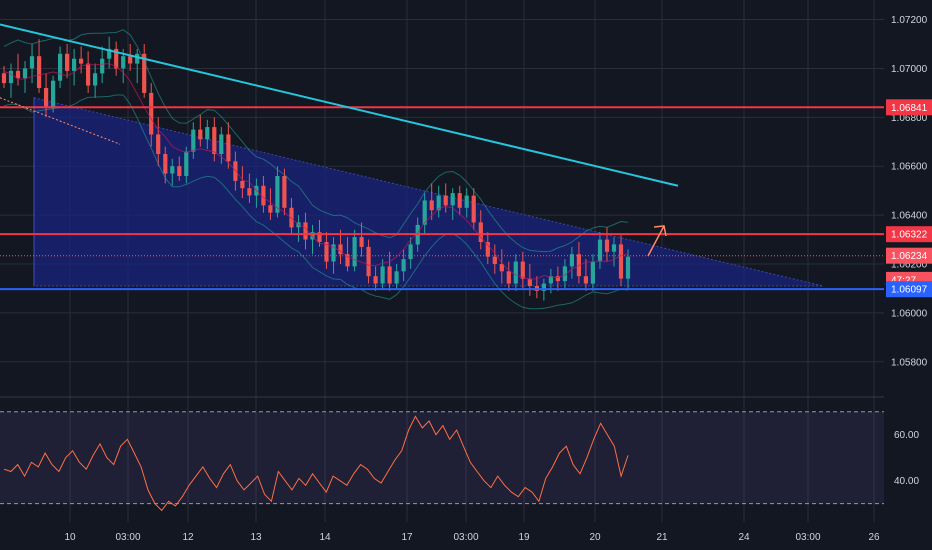  What do you see at coordinates (909, 198) in the screenshot?
I see `price-tags: 1.06841 1.06322 1.06234 47:271.06097` at bounding box center [909, 198].